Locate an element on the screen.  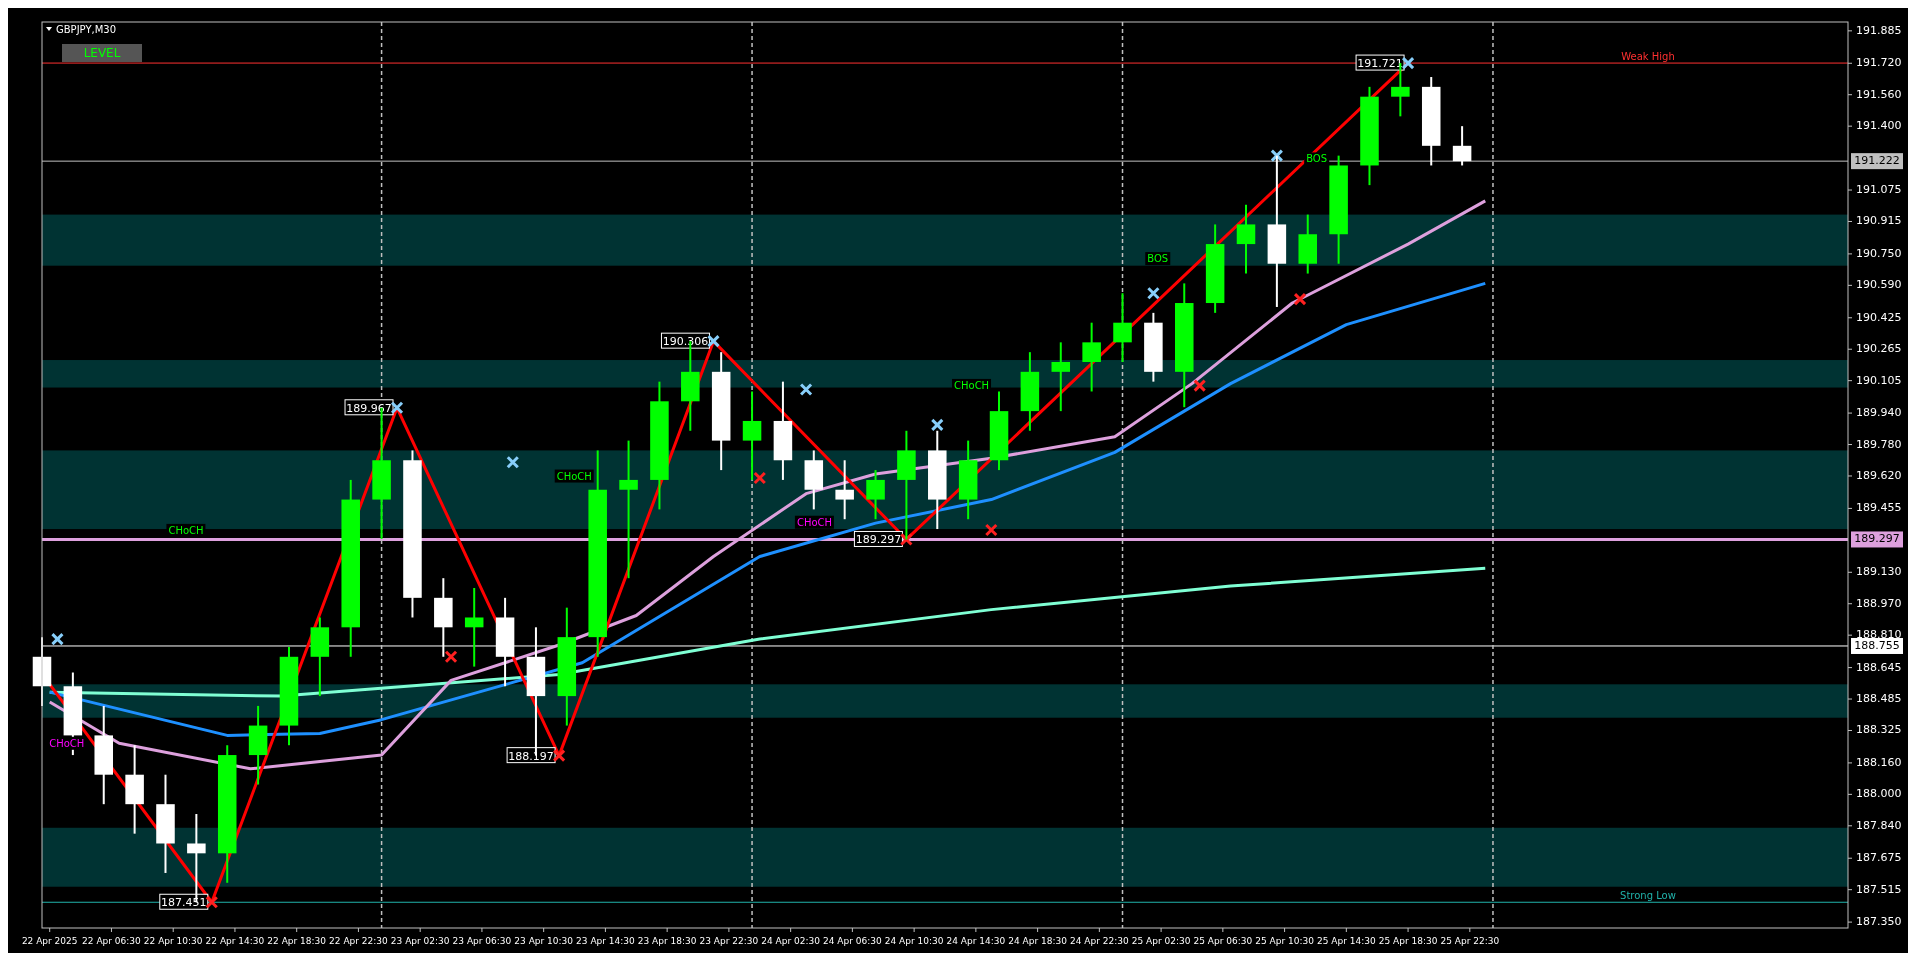
y-tick-label: 190.425 is located at coordinates (1879, 317).